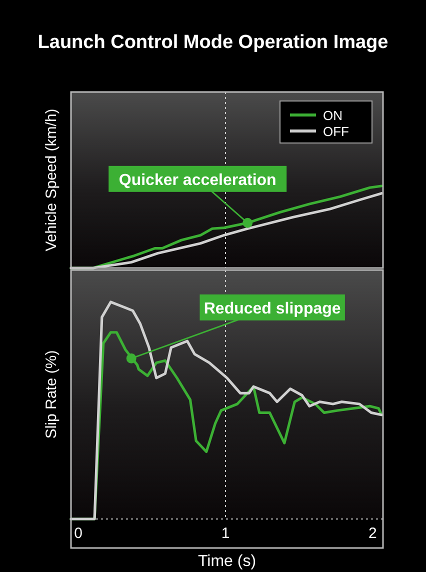 The width and height of the screenshot is (426, 572). Describe the element at coordinates (336, 131) in the screenshot. I see `legend-label: OFF` at that location.